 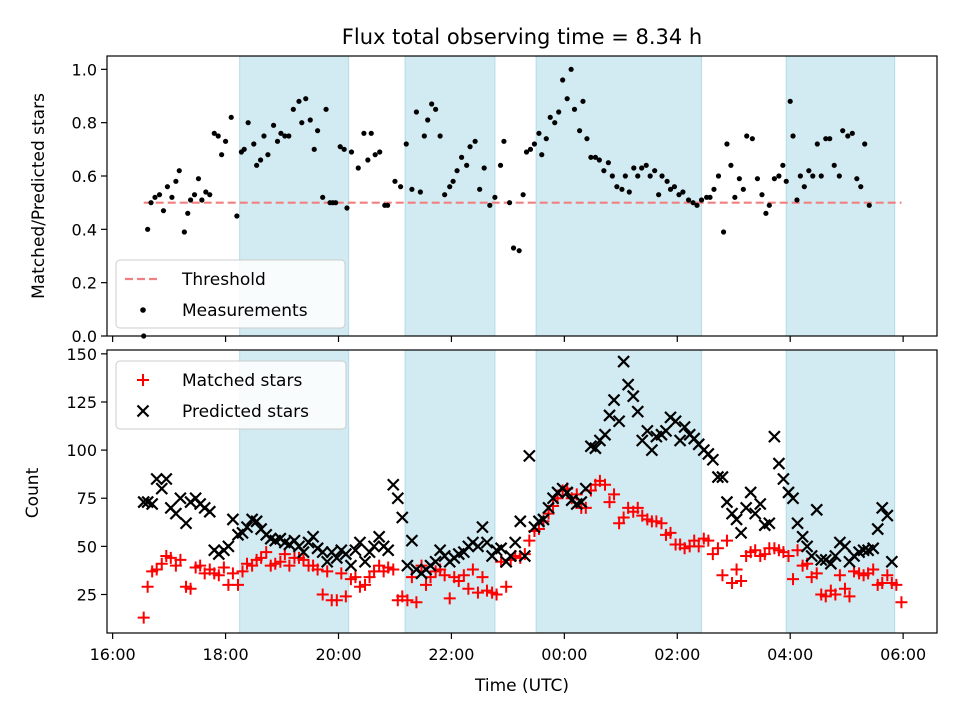 What do you see at coordinates (113, 654) in the screenshot?
I see `x-tick-label: 16:00` at bounding box center [113, 654].